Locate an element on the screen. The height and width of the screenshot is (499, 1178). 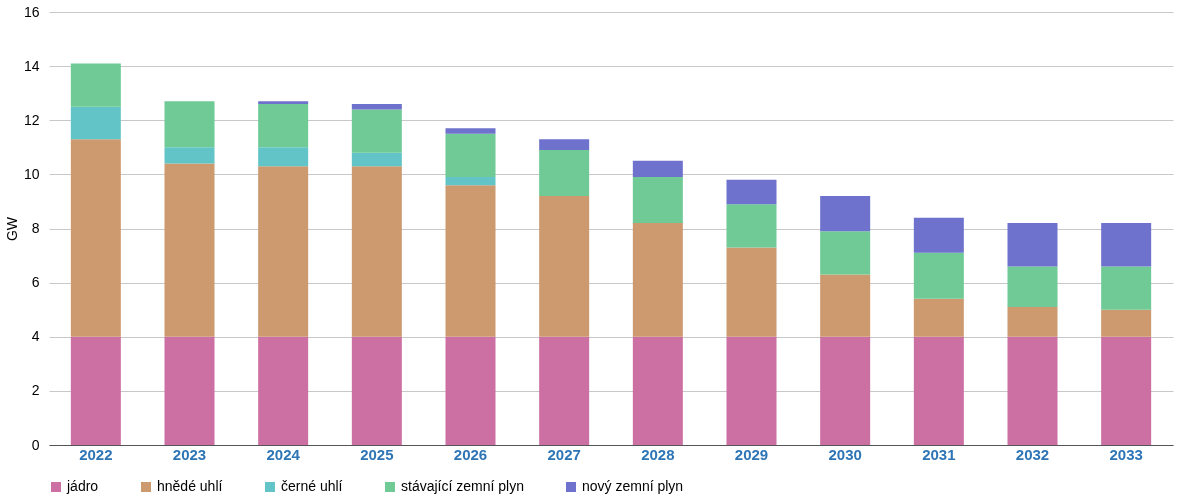
x-tick-label: 2024 is located at coordinates (283, 454).